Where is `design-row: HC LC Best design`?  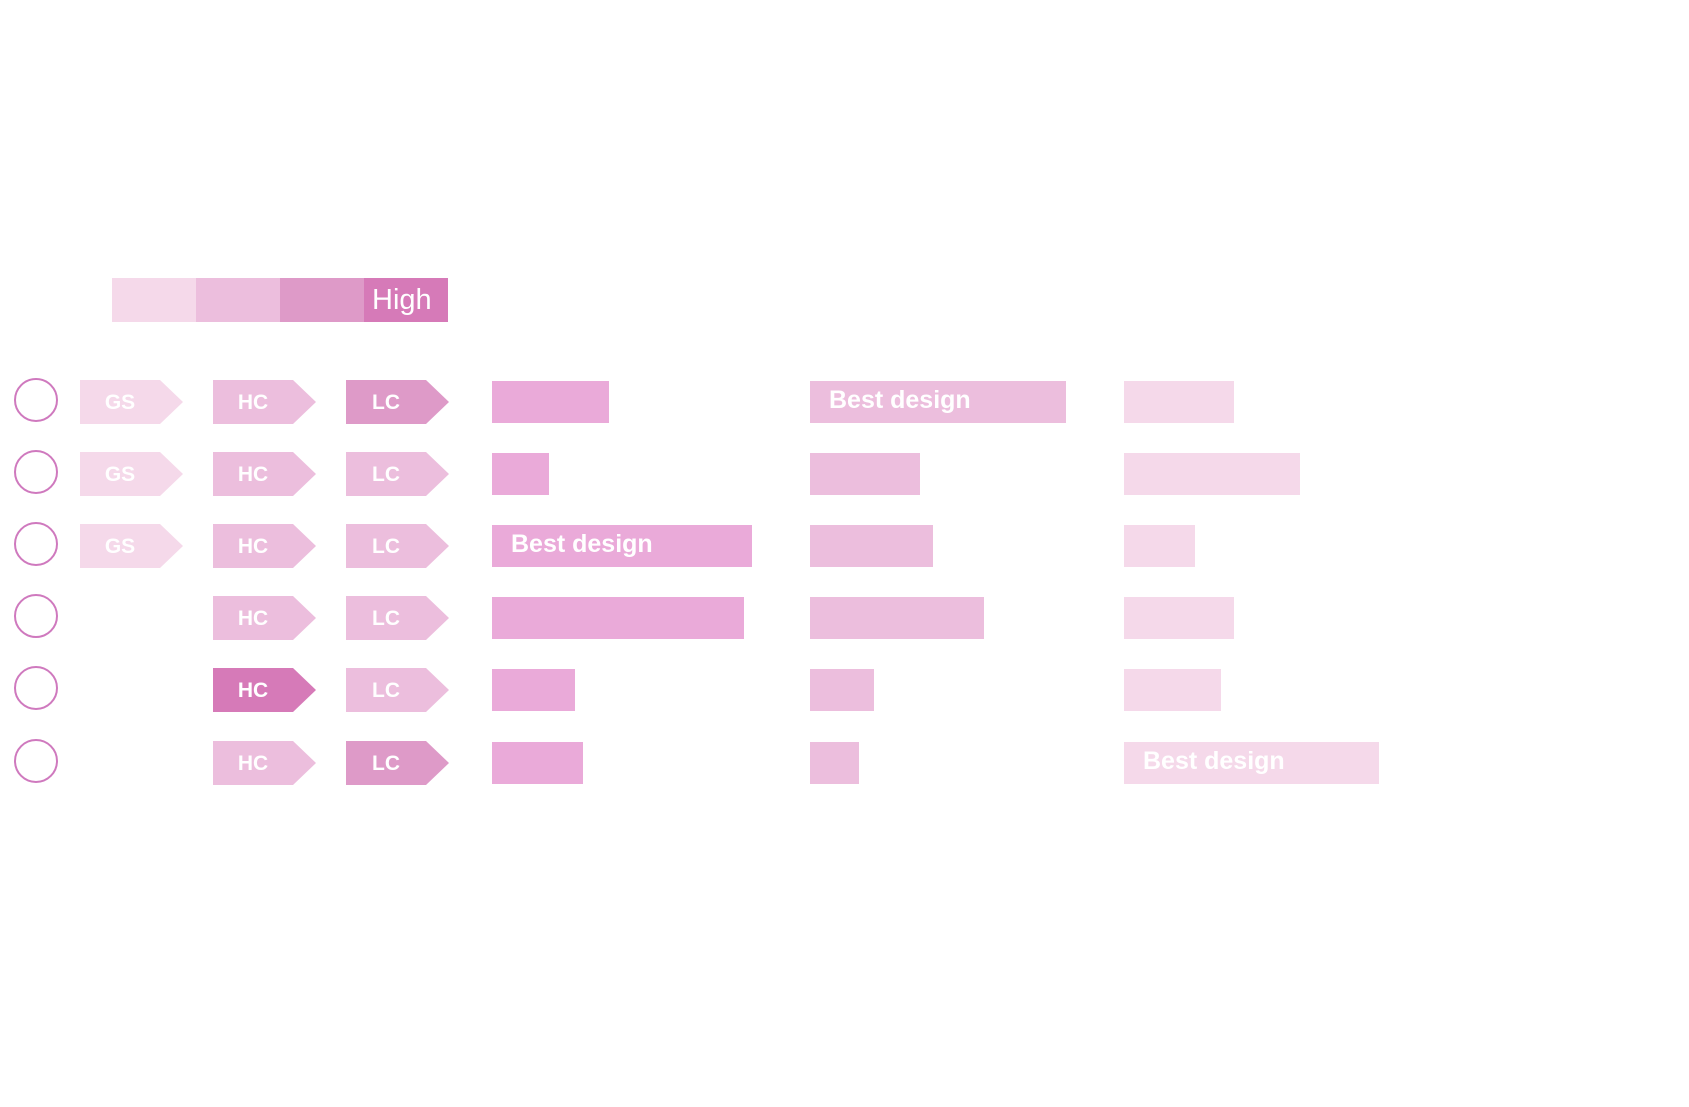 design-row: HC LC Best design is located at coordinates (844, 762).